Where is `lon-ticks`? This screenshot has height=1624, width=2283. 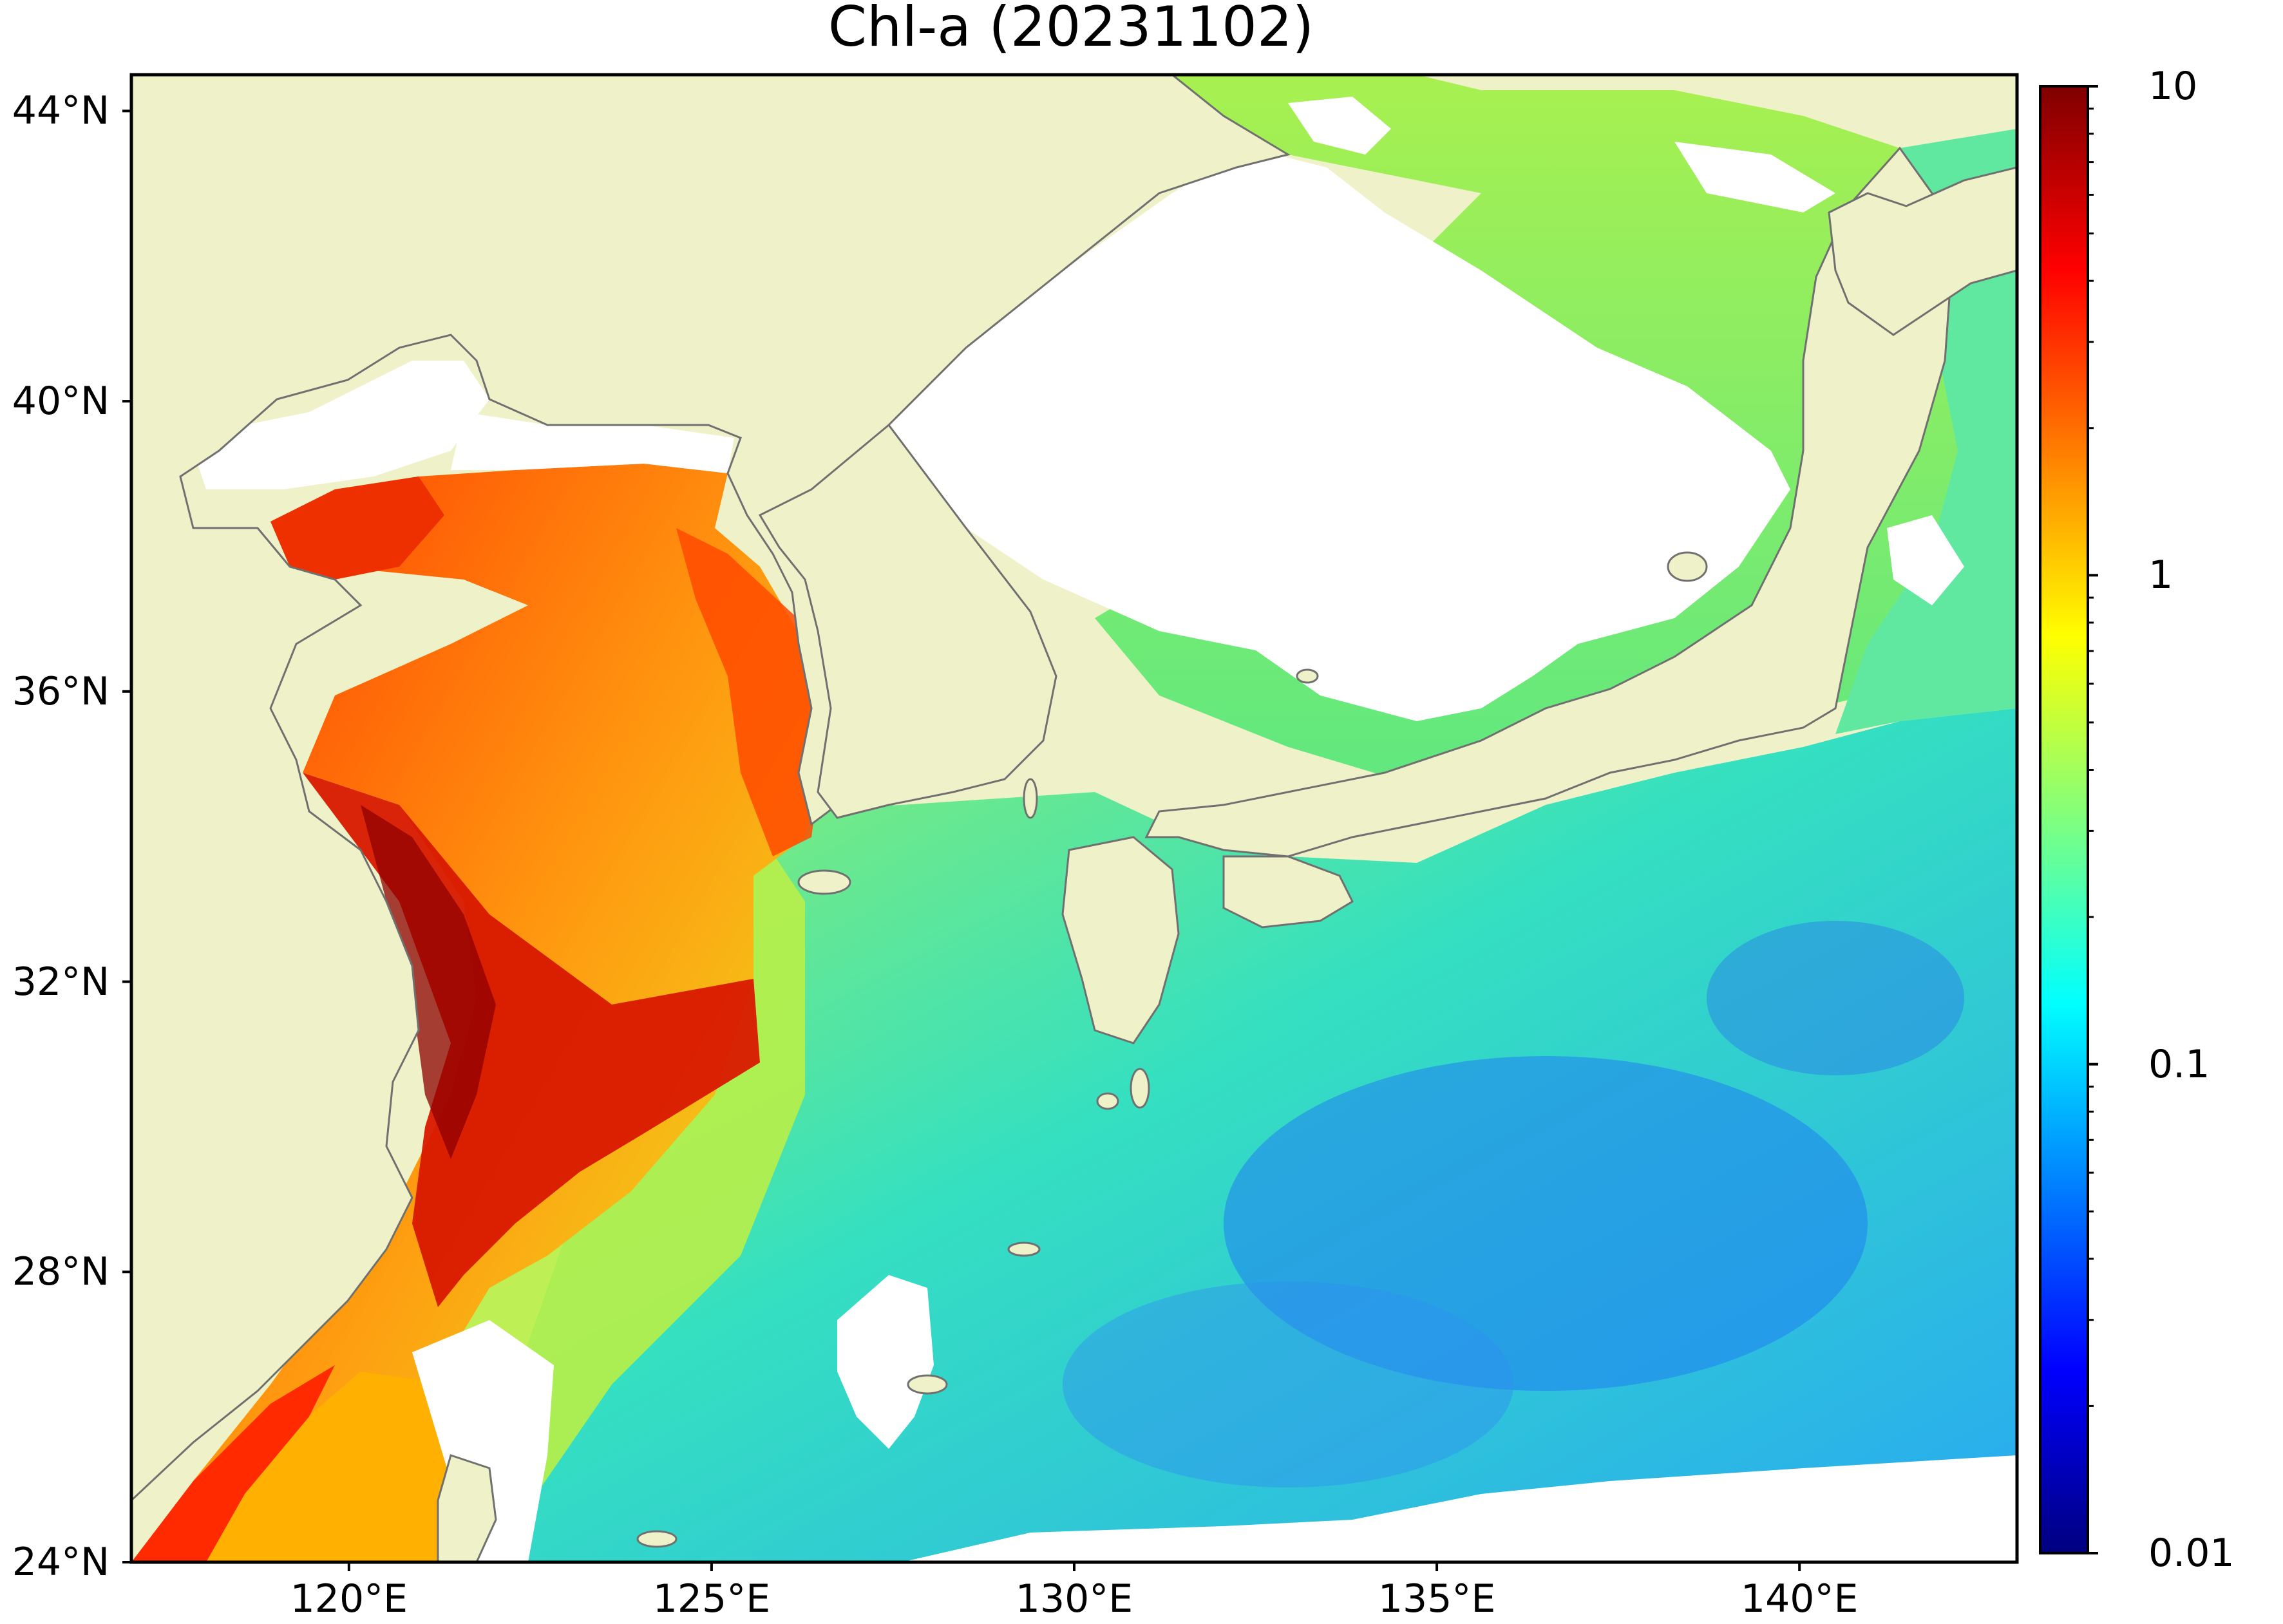
lon-ticks is located at coordinates (1074, 1567).